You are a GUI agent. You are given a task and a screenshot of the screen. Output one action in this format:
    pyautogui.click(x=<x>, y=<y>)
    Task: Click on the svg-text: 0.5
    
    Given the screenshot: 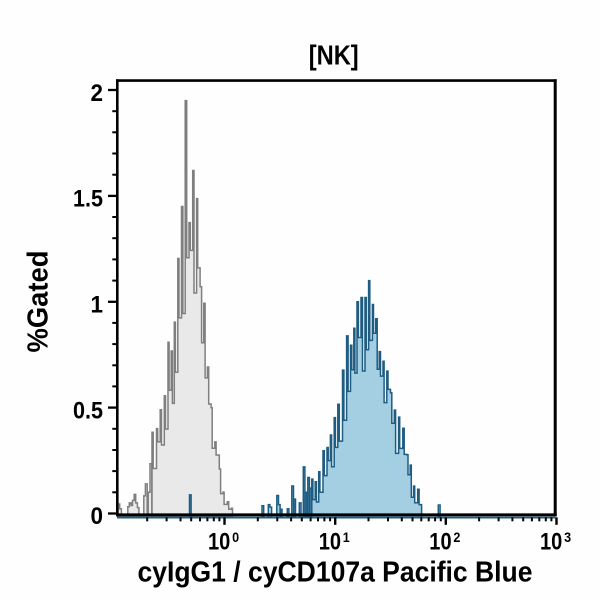 What is the action you would take?
    pyautogui.click(x=88, y=410)
    